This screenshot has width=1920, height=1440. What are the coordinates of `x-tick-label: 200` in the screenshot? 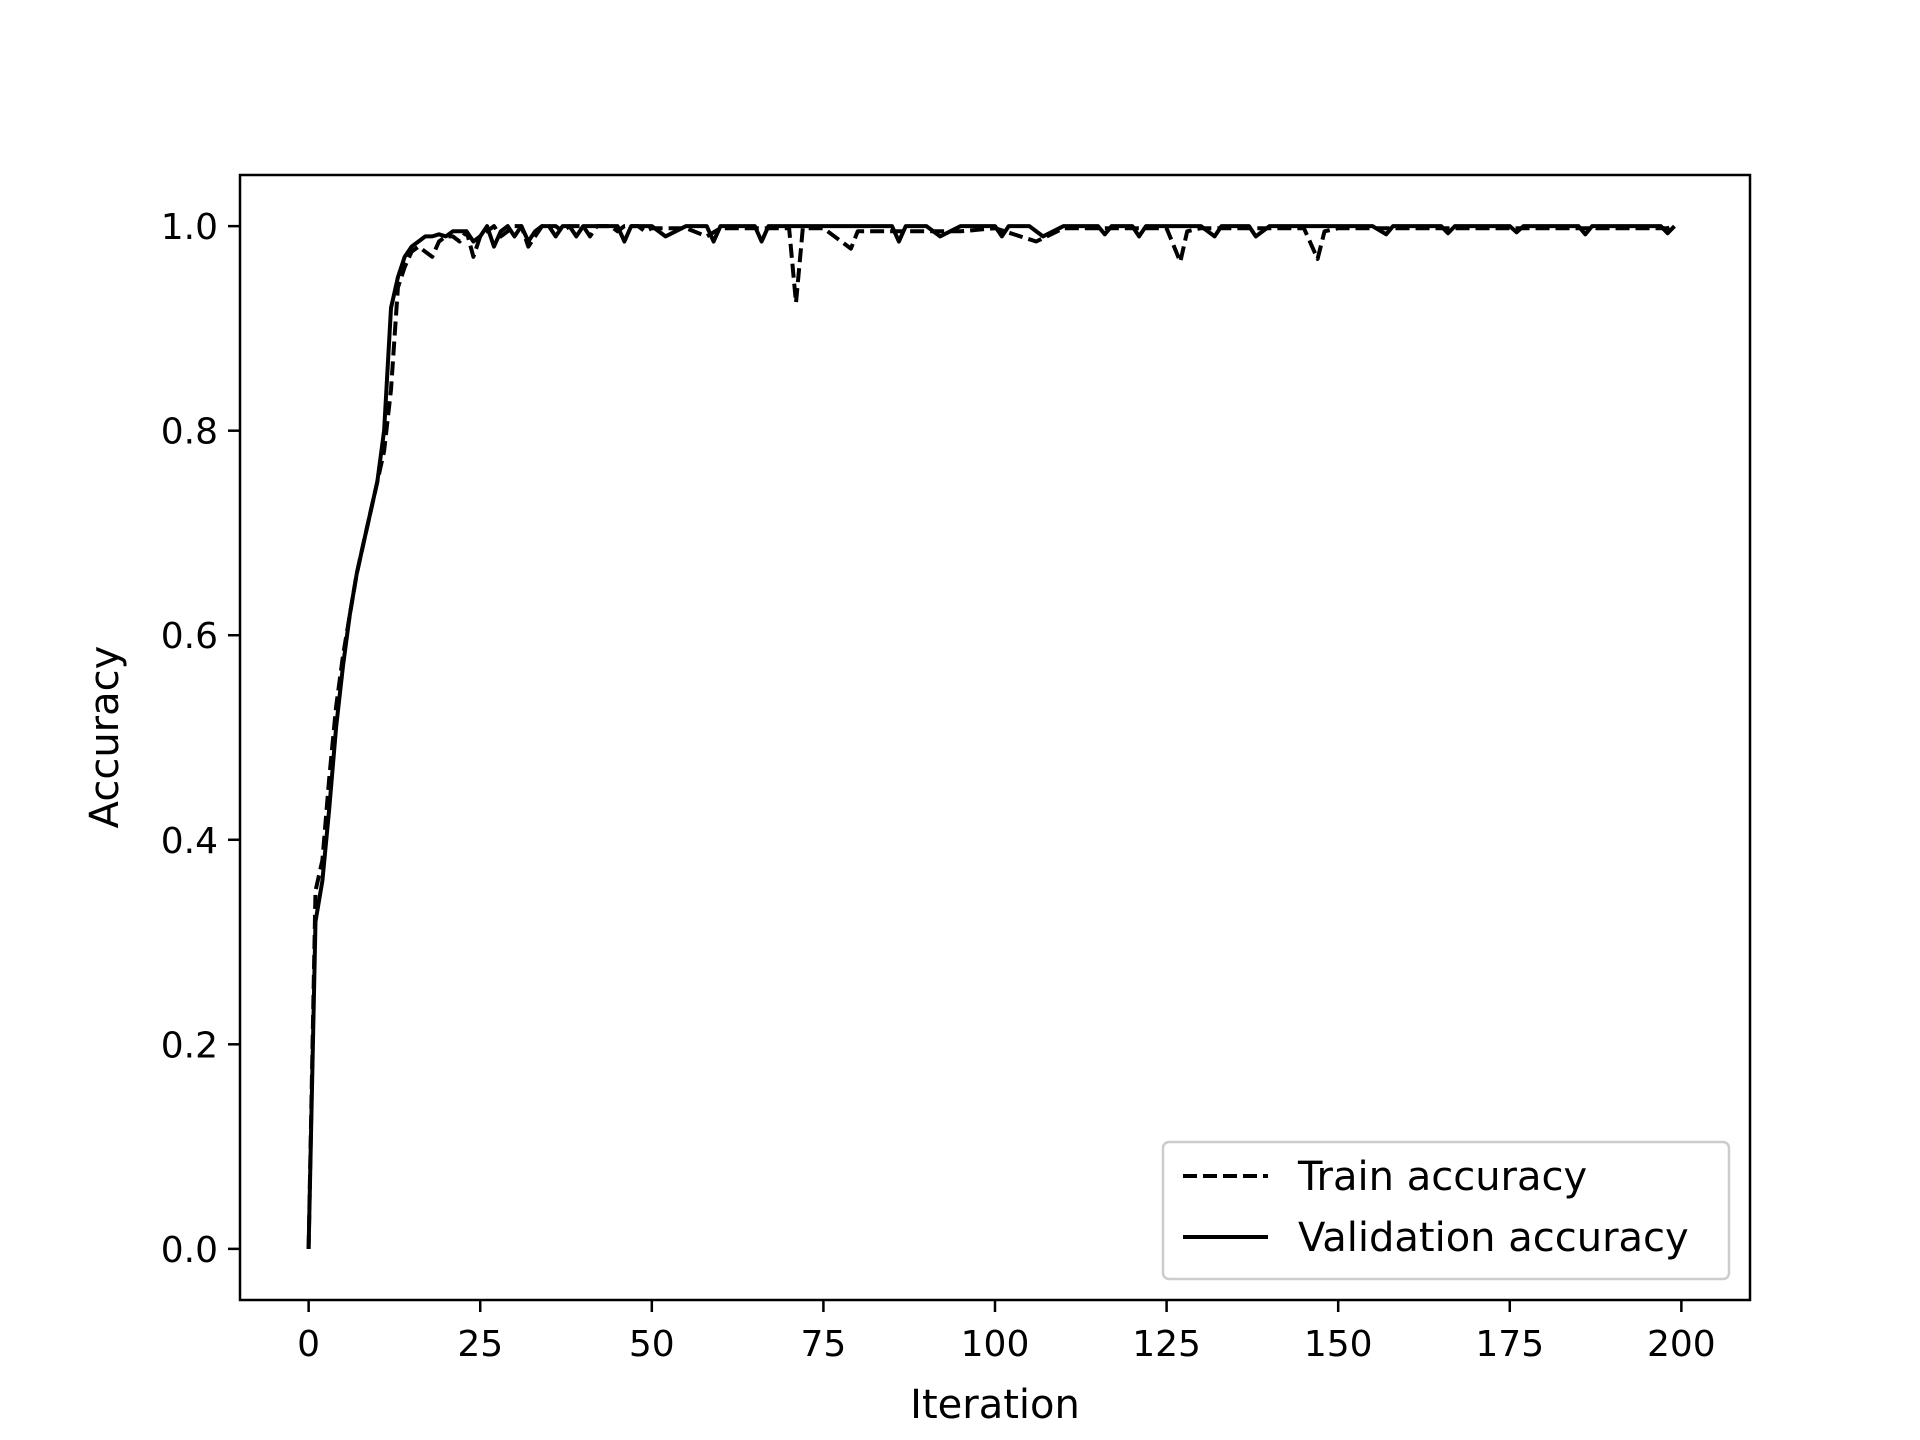 It's located at (1681, 1344).